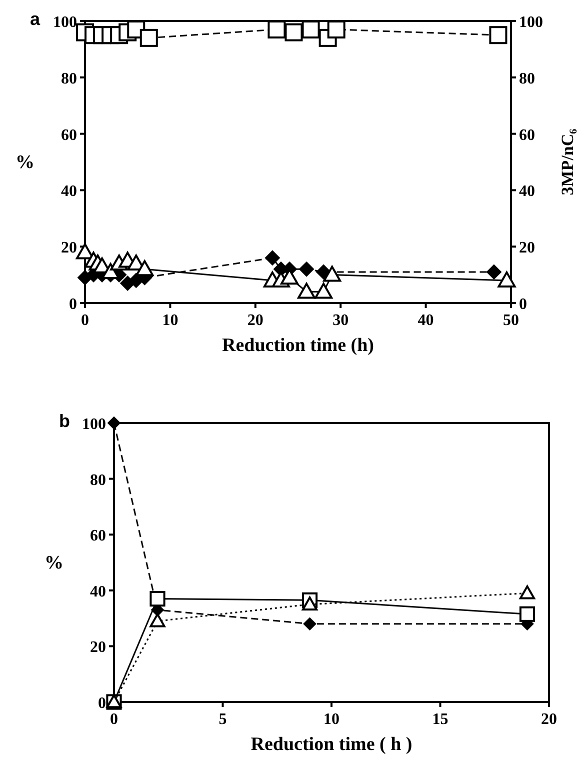 The width and height of the screenshot is (588, 773). I want to click on y2-tick-label: 0, so click(523, 304).